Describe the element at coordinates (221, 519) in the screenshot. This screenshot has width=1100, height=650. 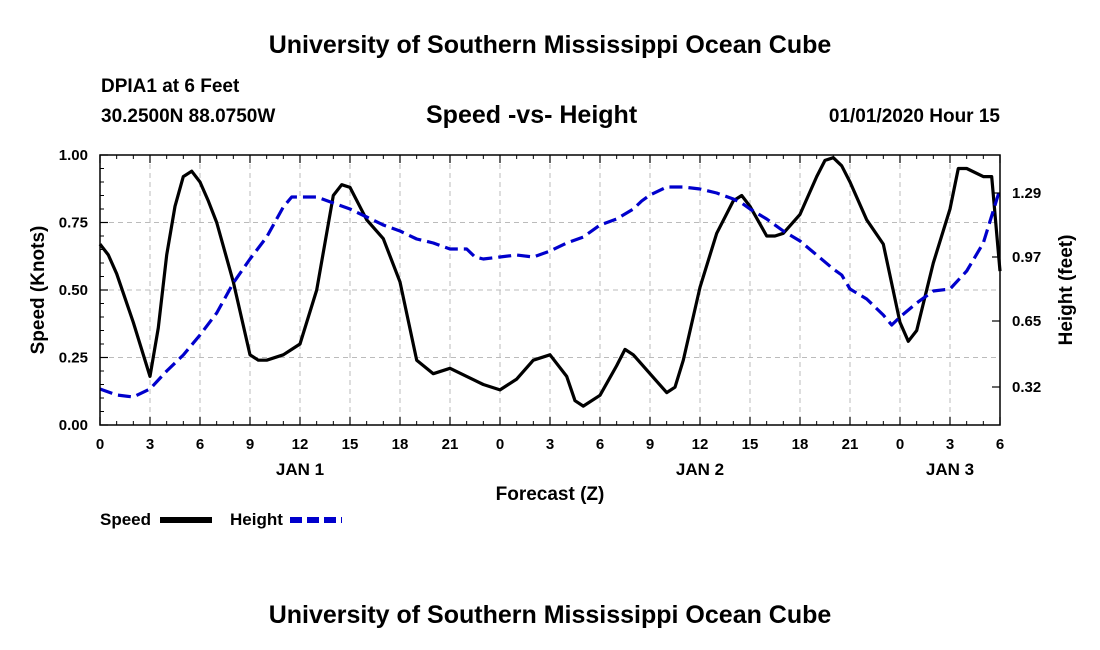
I see `legend: Speed Height` at that location.